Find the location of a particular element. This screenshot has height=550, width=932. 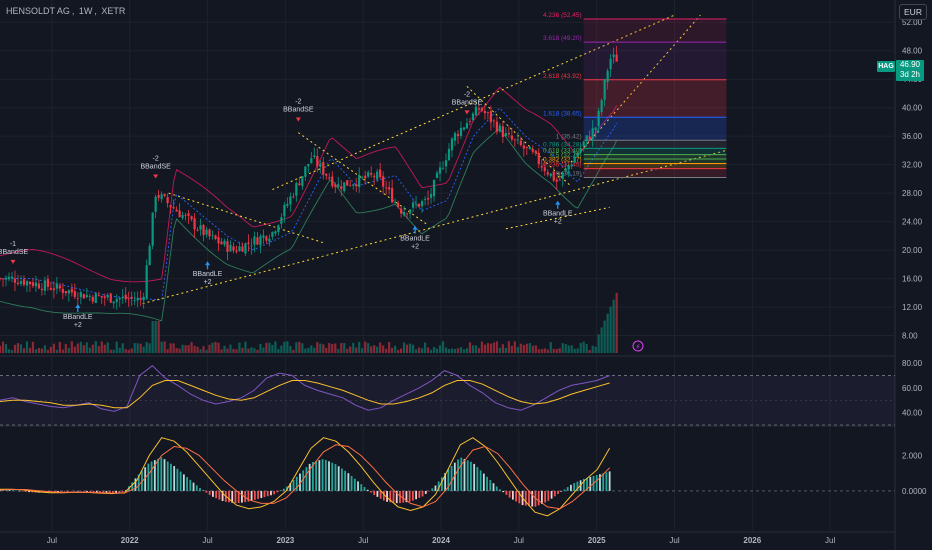

signal-label: BBandSE is located at coordinates (155, 166).